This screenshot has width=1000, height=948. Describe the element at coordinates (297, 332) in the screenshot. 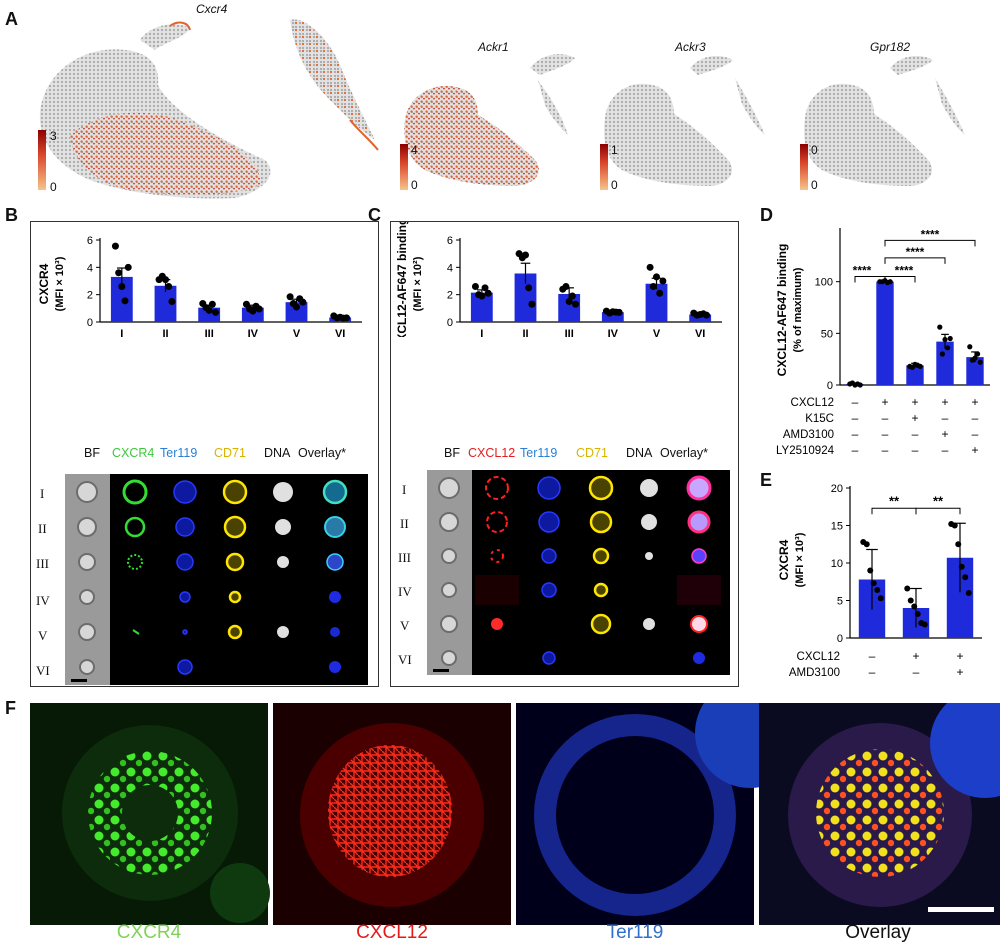

I see `chart-b-category-label-4: V` at that location.